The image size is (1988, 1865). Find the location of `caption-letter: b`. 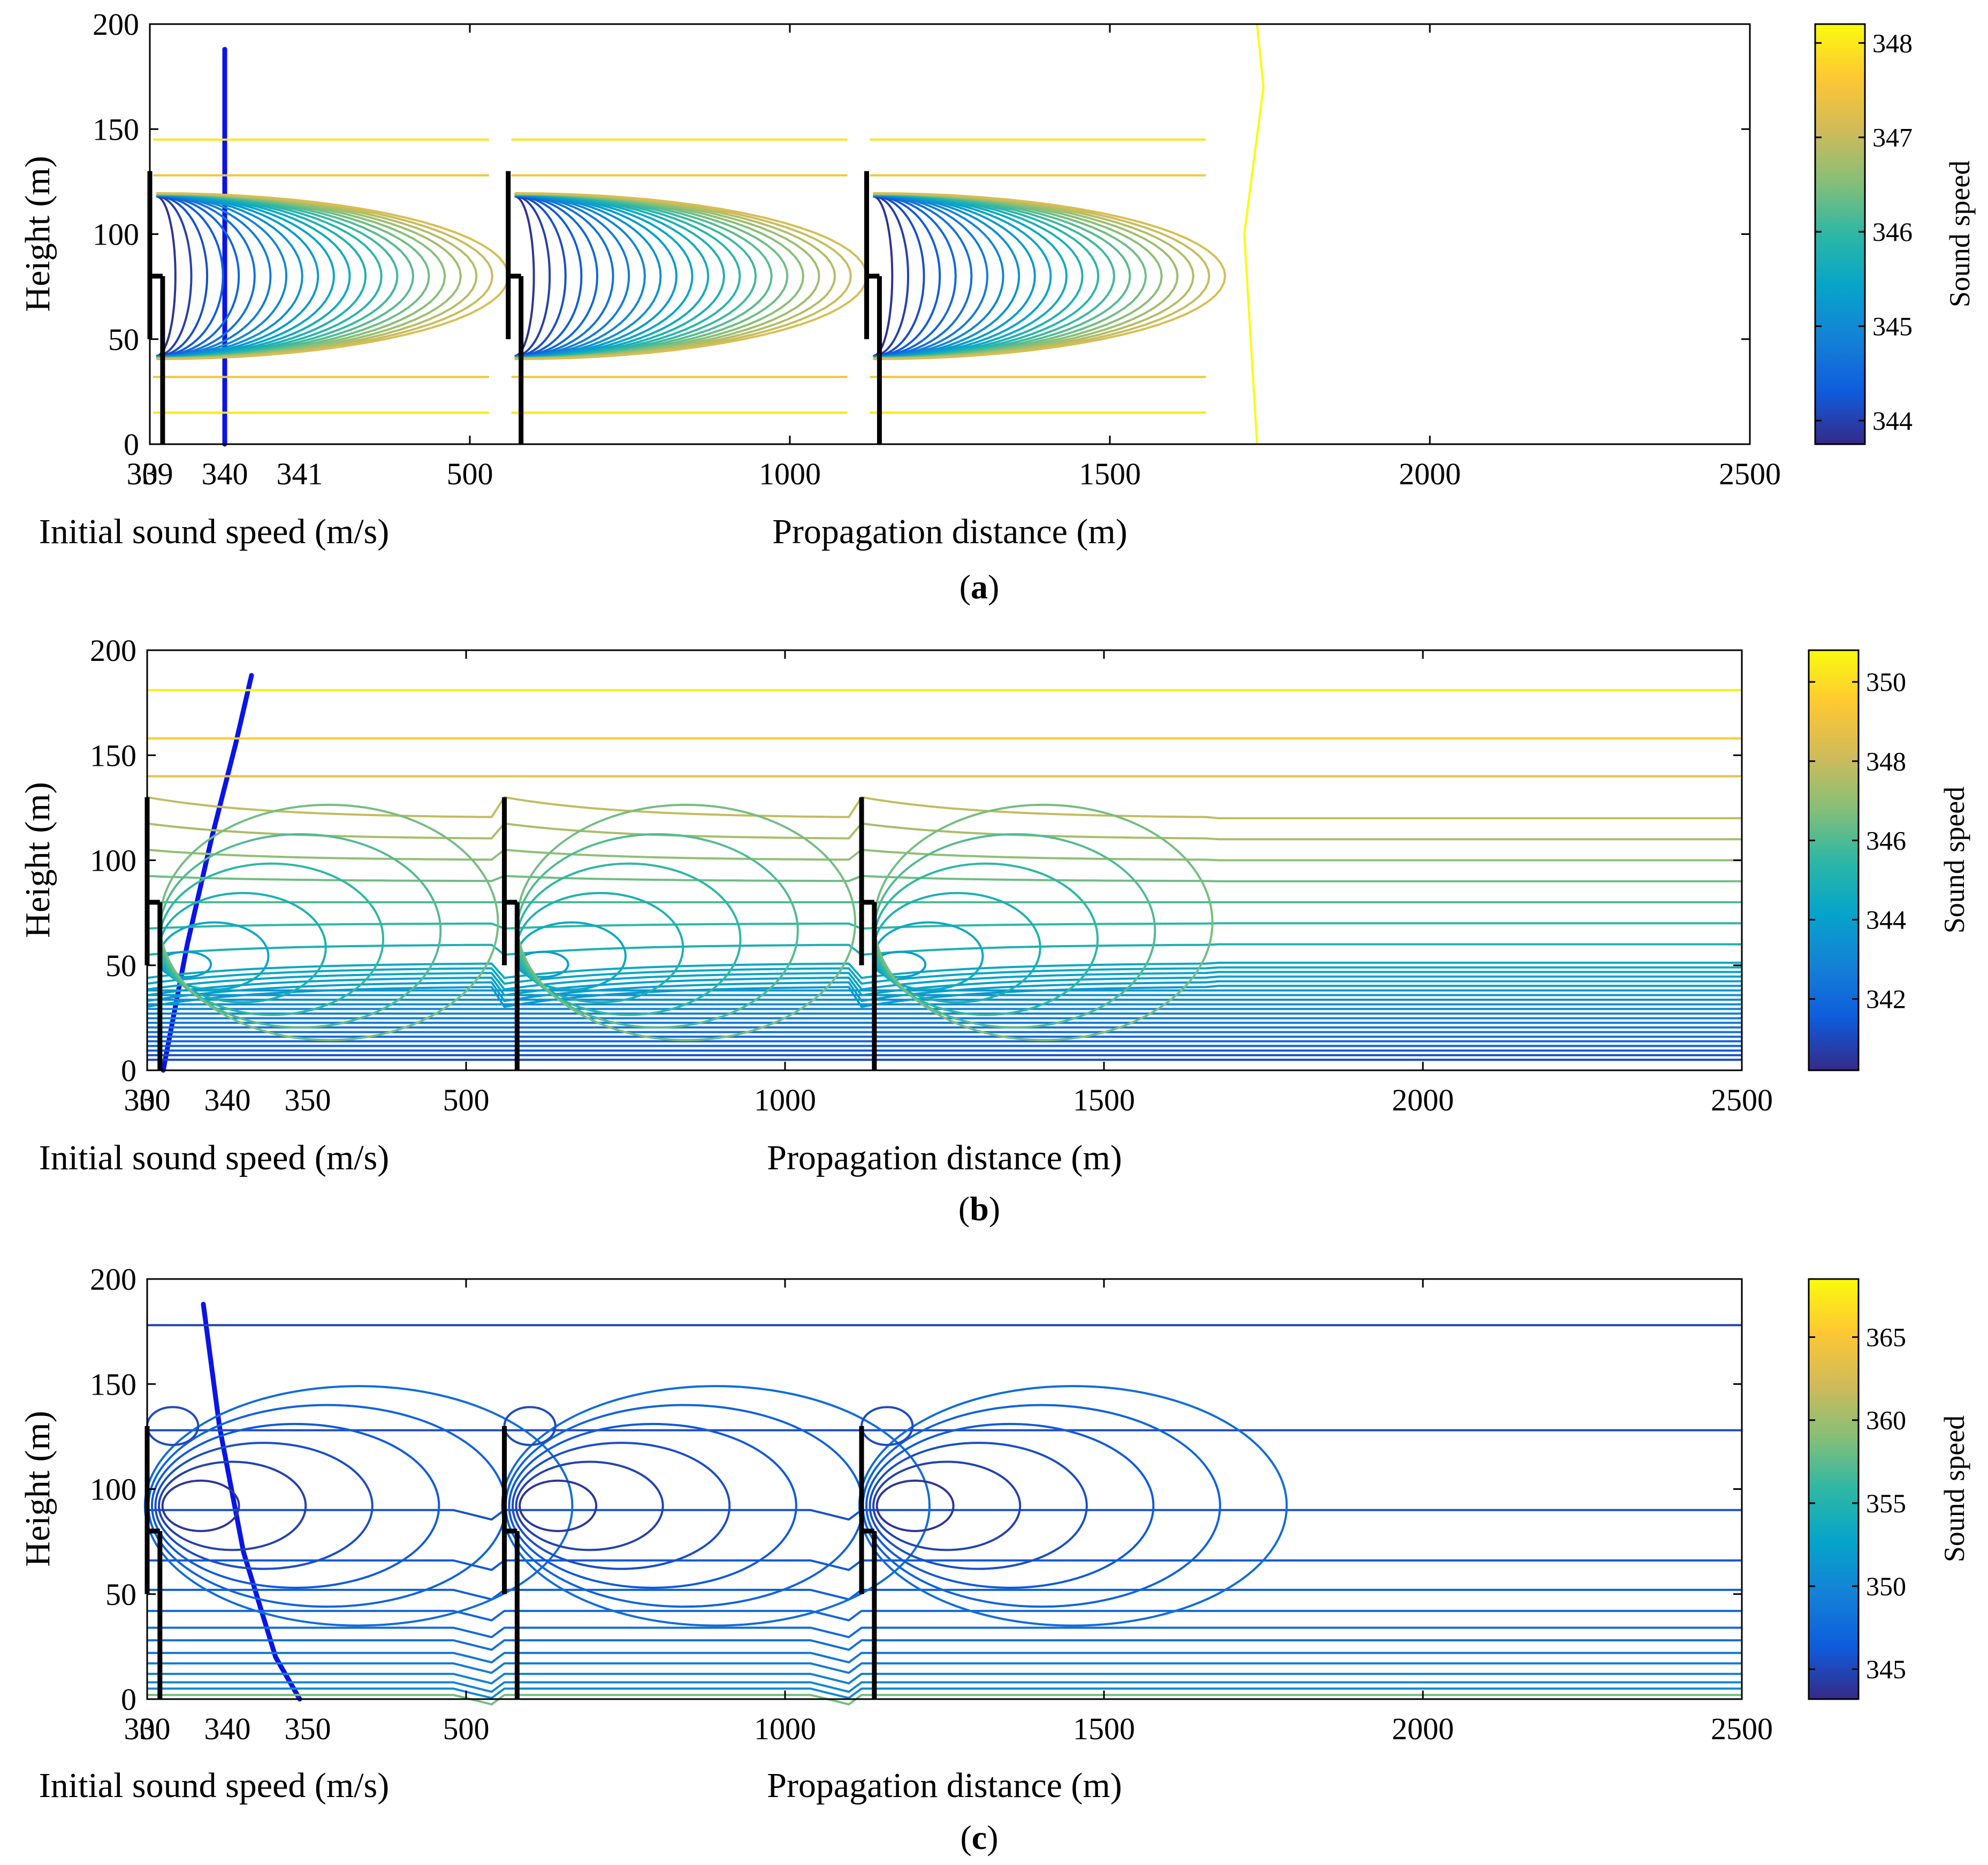

caption-letter: b is located at coordinates (979, 1209).